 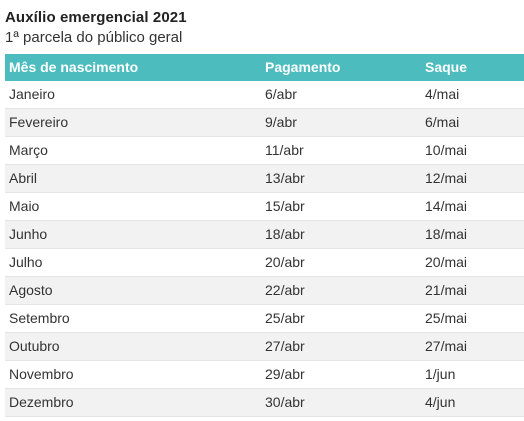 What do you see at coordinates (341, 150) in the screenshot?
I see `cell-payment-date: 11/abr` at bounding box center [341, 150].